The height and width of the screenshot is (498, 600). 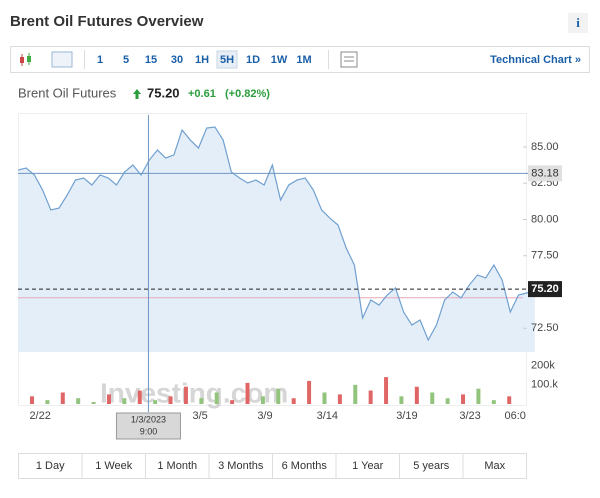 I want to click on y-tick-label: 85.00, so click(x=545, y=147).